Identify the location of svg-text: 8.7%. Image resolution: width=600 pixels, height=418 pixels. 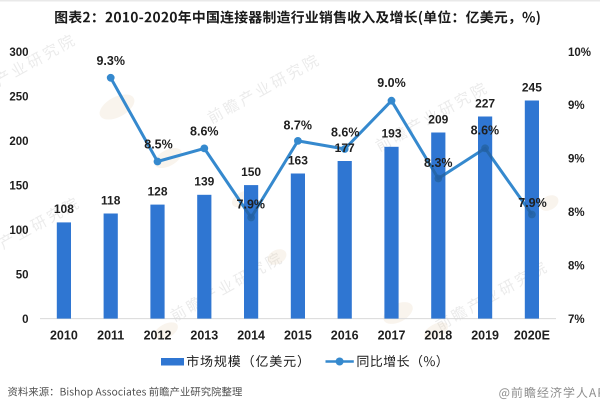
(297, 125).